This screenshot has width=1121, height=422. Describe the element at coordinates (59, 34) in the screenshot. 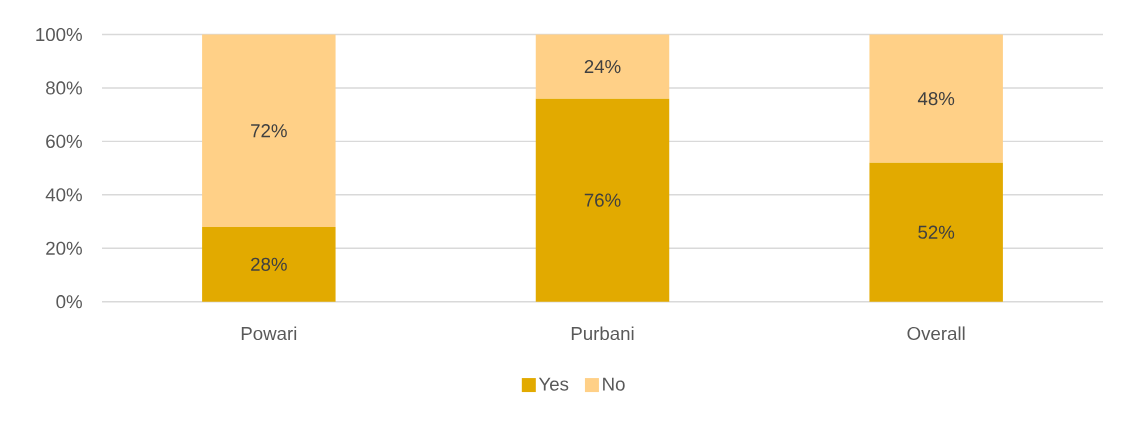

I see `y-tick-label: 100%` at that location.